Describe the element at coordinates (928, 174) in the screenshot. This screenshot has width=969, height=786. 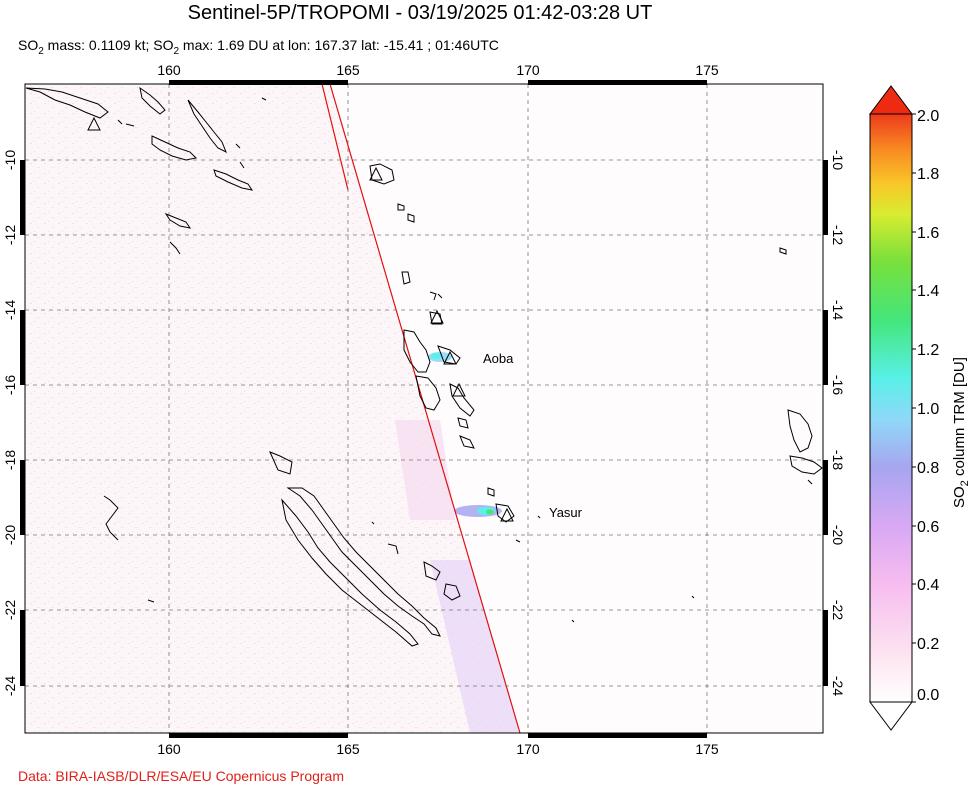
I see `colorbar-tick: 1.8` at that location.